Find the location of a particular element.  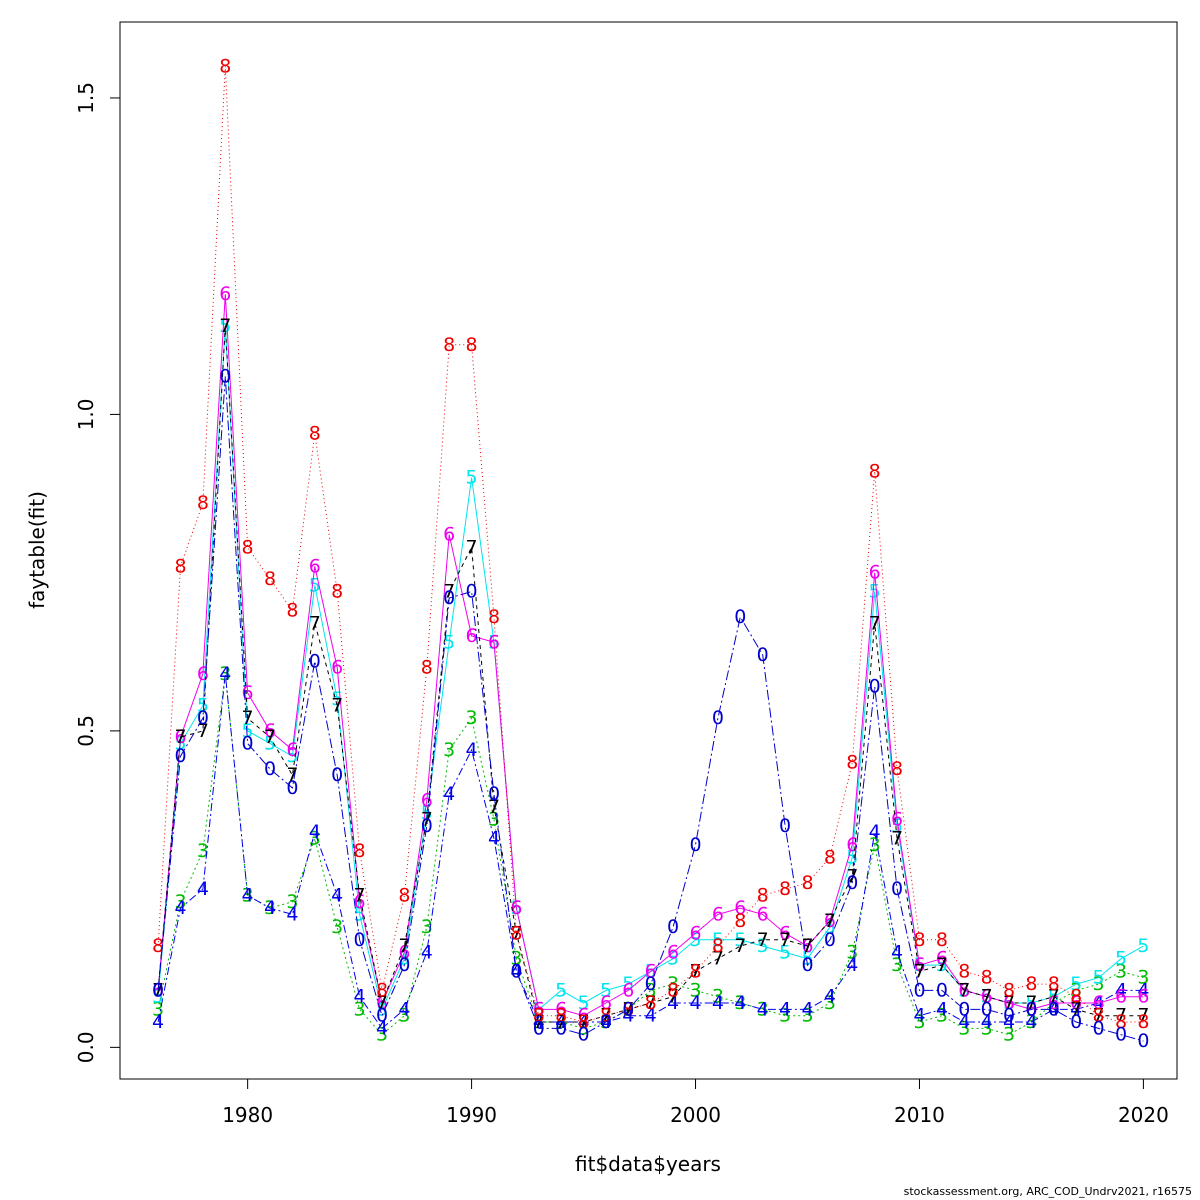

y-tick-label: 0.5 is located at coordinates (86, 731).